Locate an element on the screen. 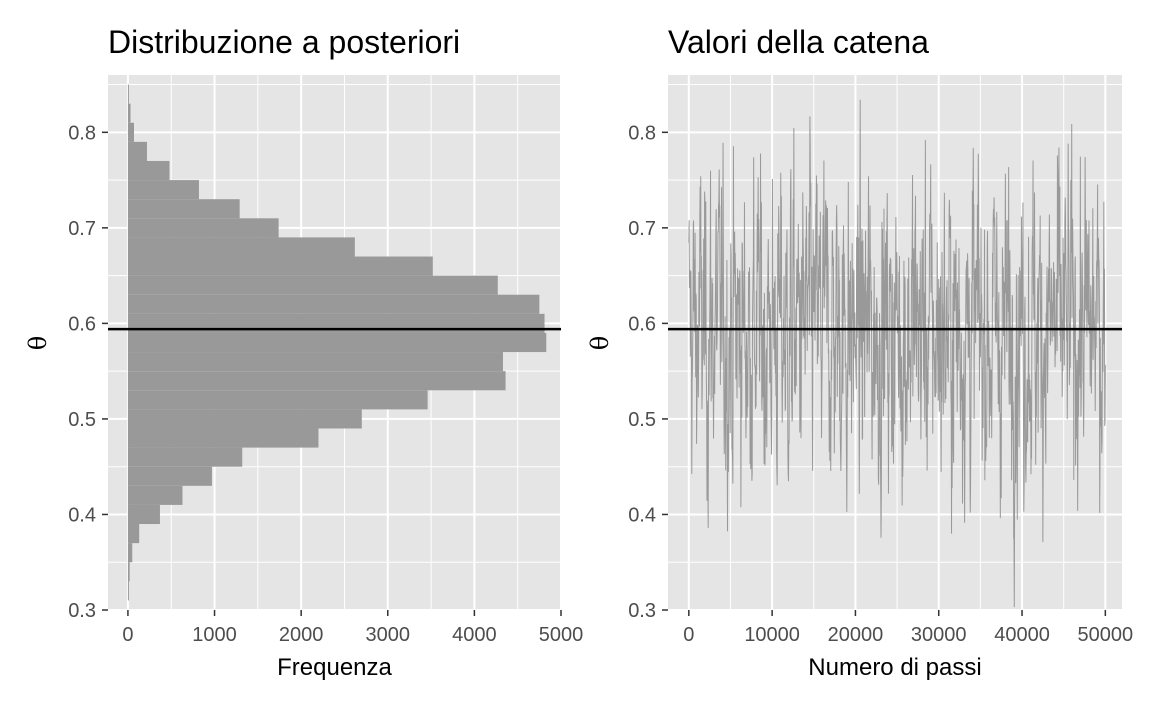  histogram-y-tick-label: 0.6 is located at coordinates (82, 324).